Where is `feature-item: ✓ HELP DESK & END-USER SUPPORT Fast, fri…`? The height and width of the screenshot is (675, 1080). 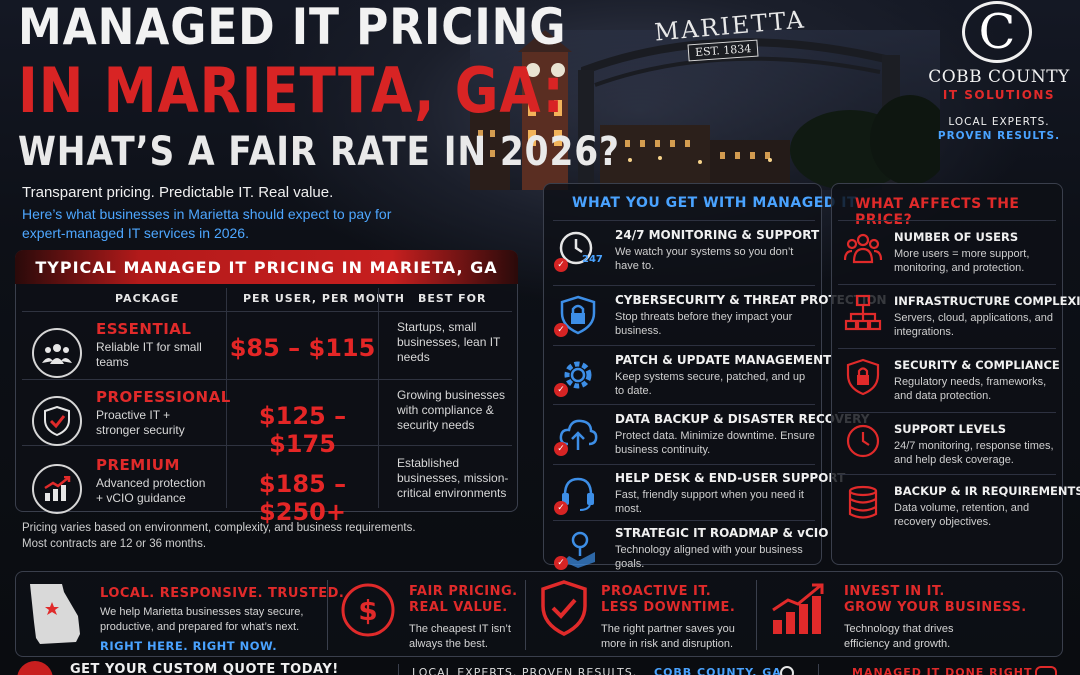
feature-item: ✓ HELP DESK & END-USER SUPPORT Fast, fri… is located at coordinates (696, 500).